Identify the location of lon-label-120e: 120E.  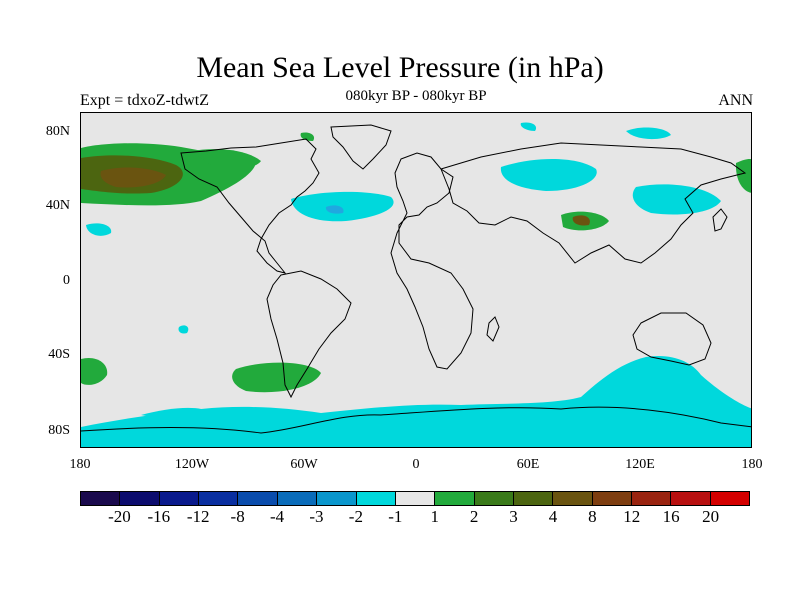
(640, 465).